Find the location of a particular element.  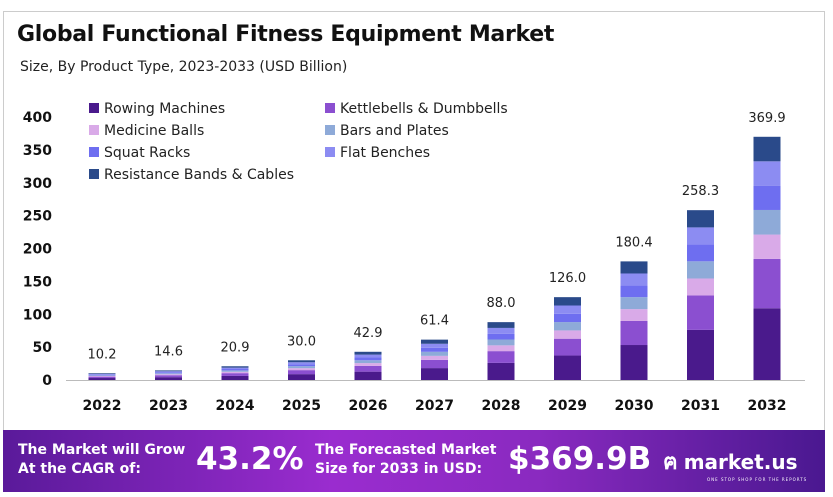

y-tick-label: 400 is located at coordinates (37, 118).